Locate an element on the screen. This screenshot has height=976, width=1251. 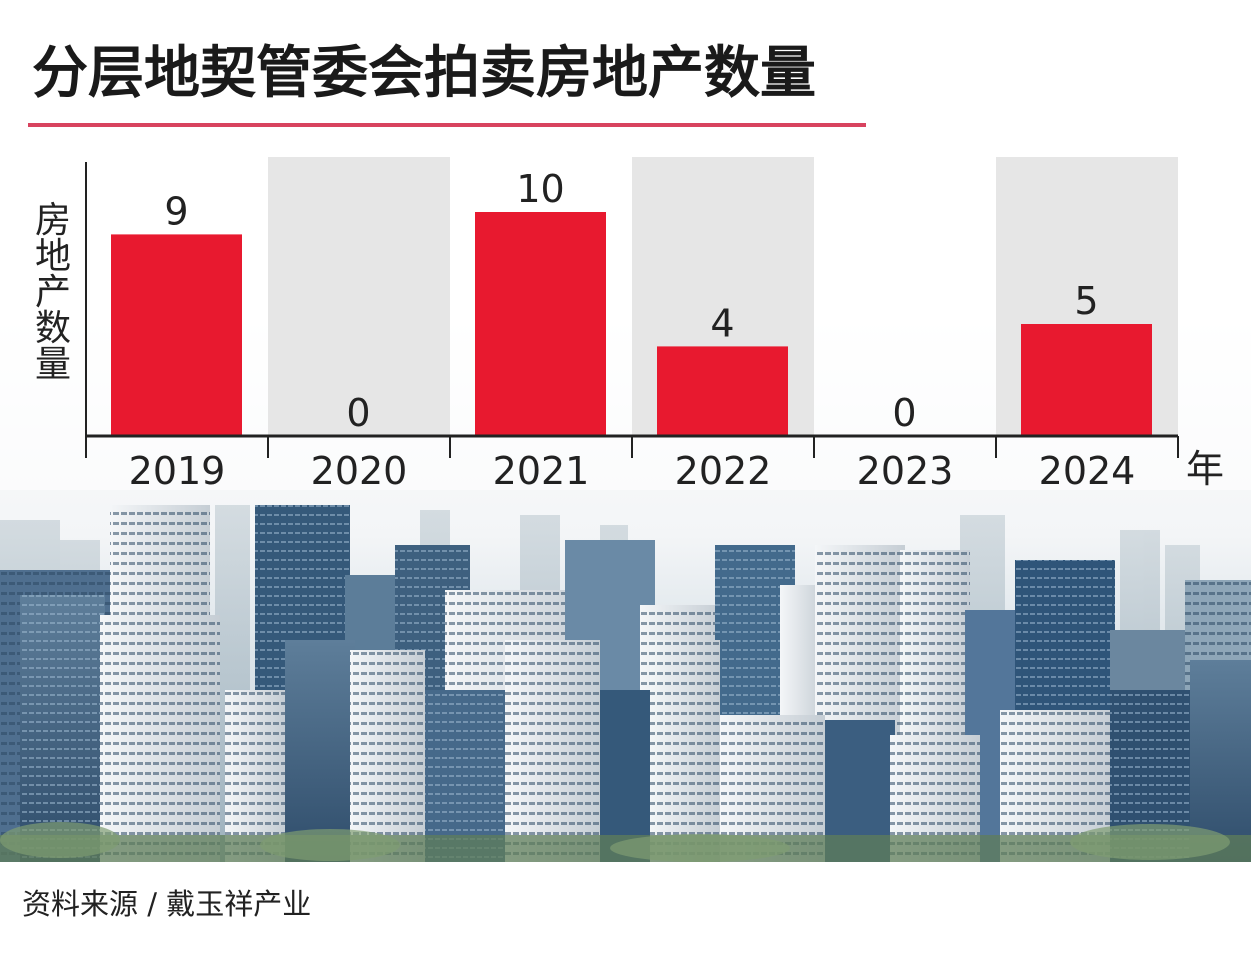
tick-label-2024: 2024 is located at coordinates (1087, 471).